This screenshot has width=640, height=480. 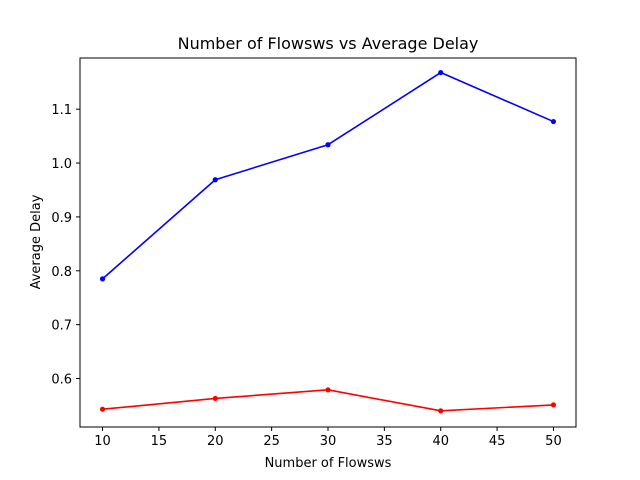 What do you see at coordinates (384, 441) in the screenshot?
I see `x-tick-label-6: 35` at bounding box center [384, 441].